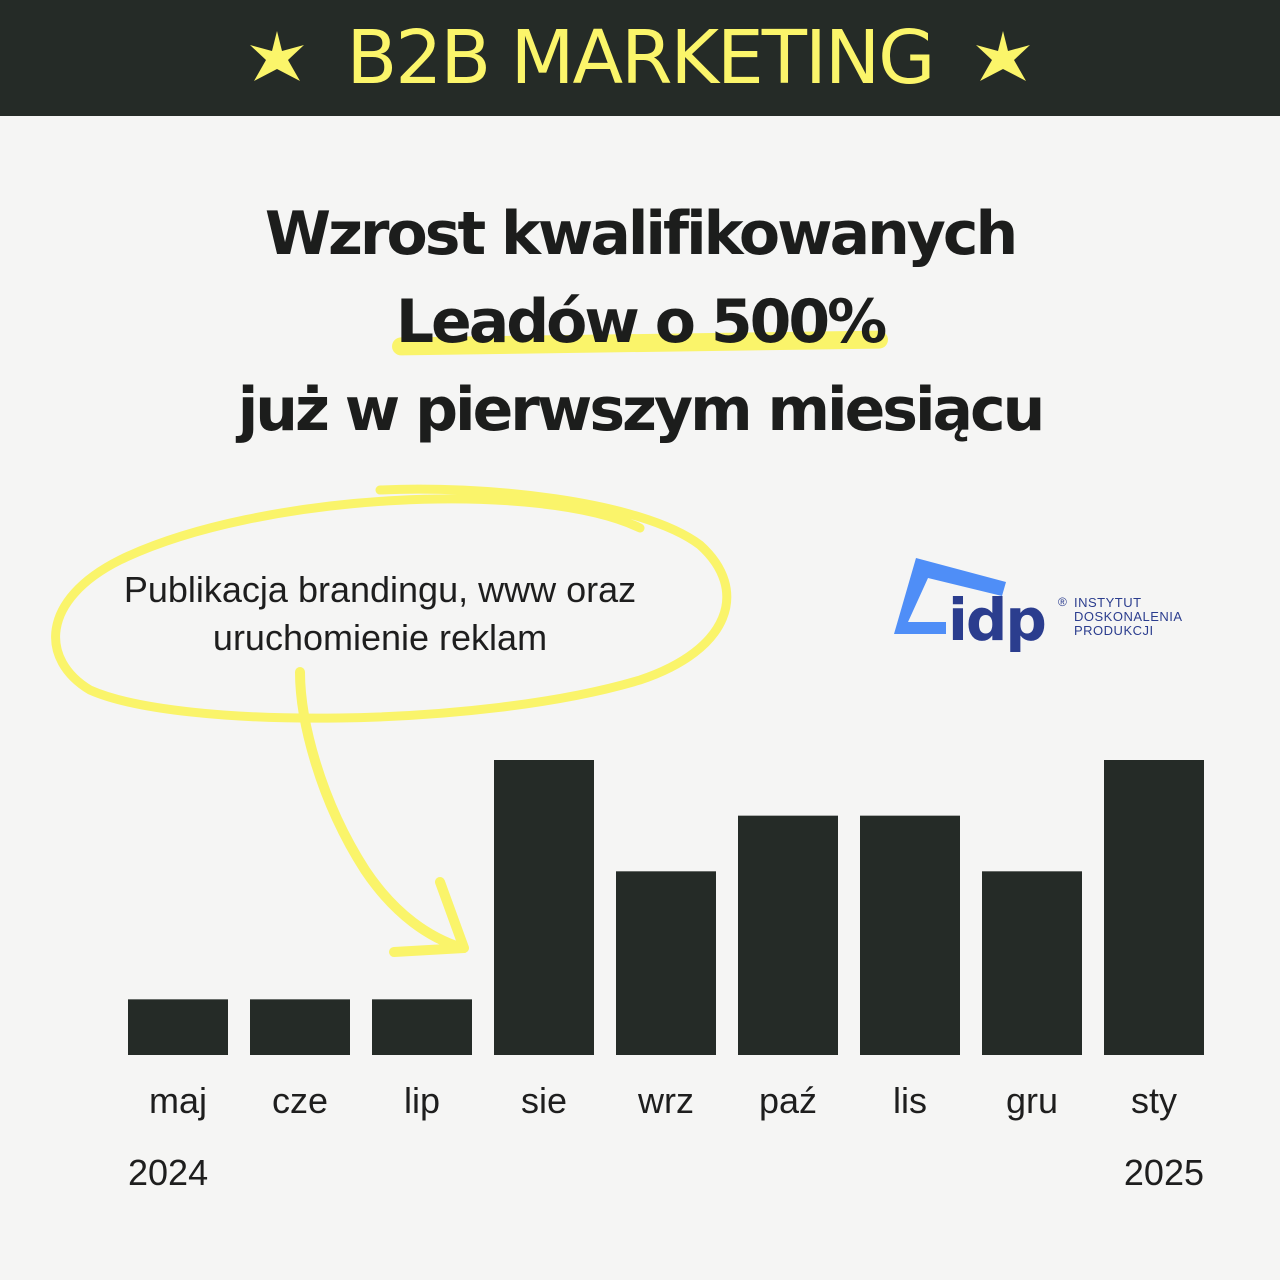 Image resolution: width=1280 pixels, height=1280 pixels. What do you see at coordinates (996, 619) in the screenshot?
I see `svg-text: idp` at bounding box center [996, 619].